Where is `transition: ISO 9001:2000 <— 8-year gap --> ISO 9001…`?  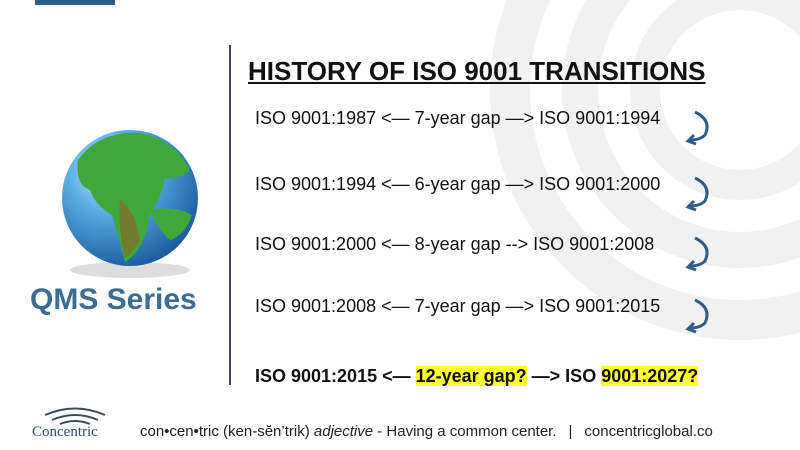 transition: ISO 9001:2000 <— 8-year gap --> ISO 9001… is located at coordinates (455, 244).